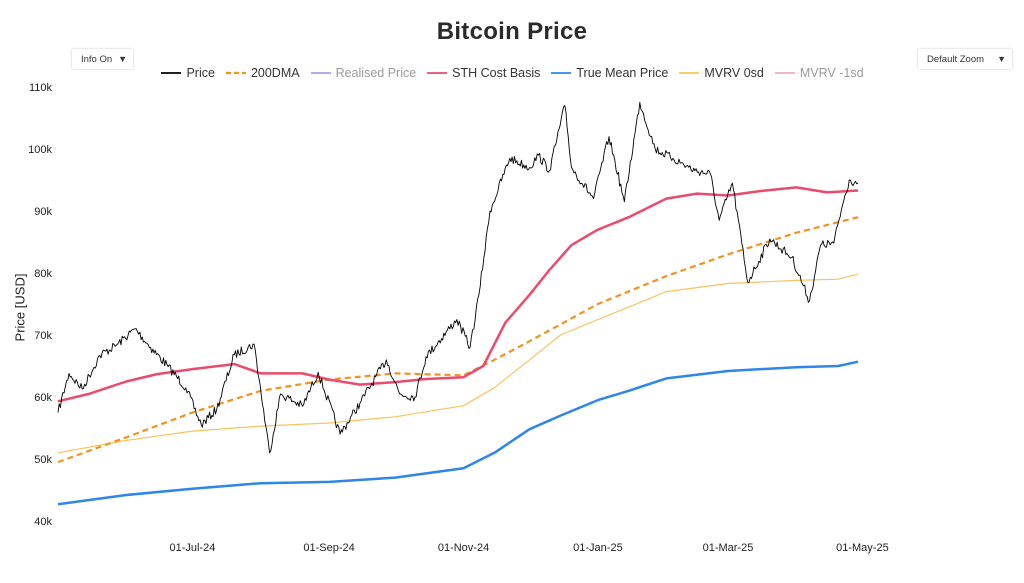 The width and height of the screenshot is (1024, 583). What do you see at coordinates (831, 73) in the screenshot?
I see `legend-label: MVRV -1sd` at bounding box center [831, 73].